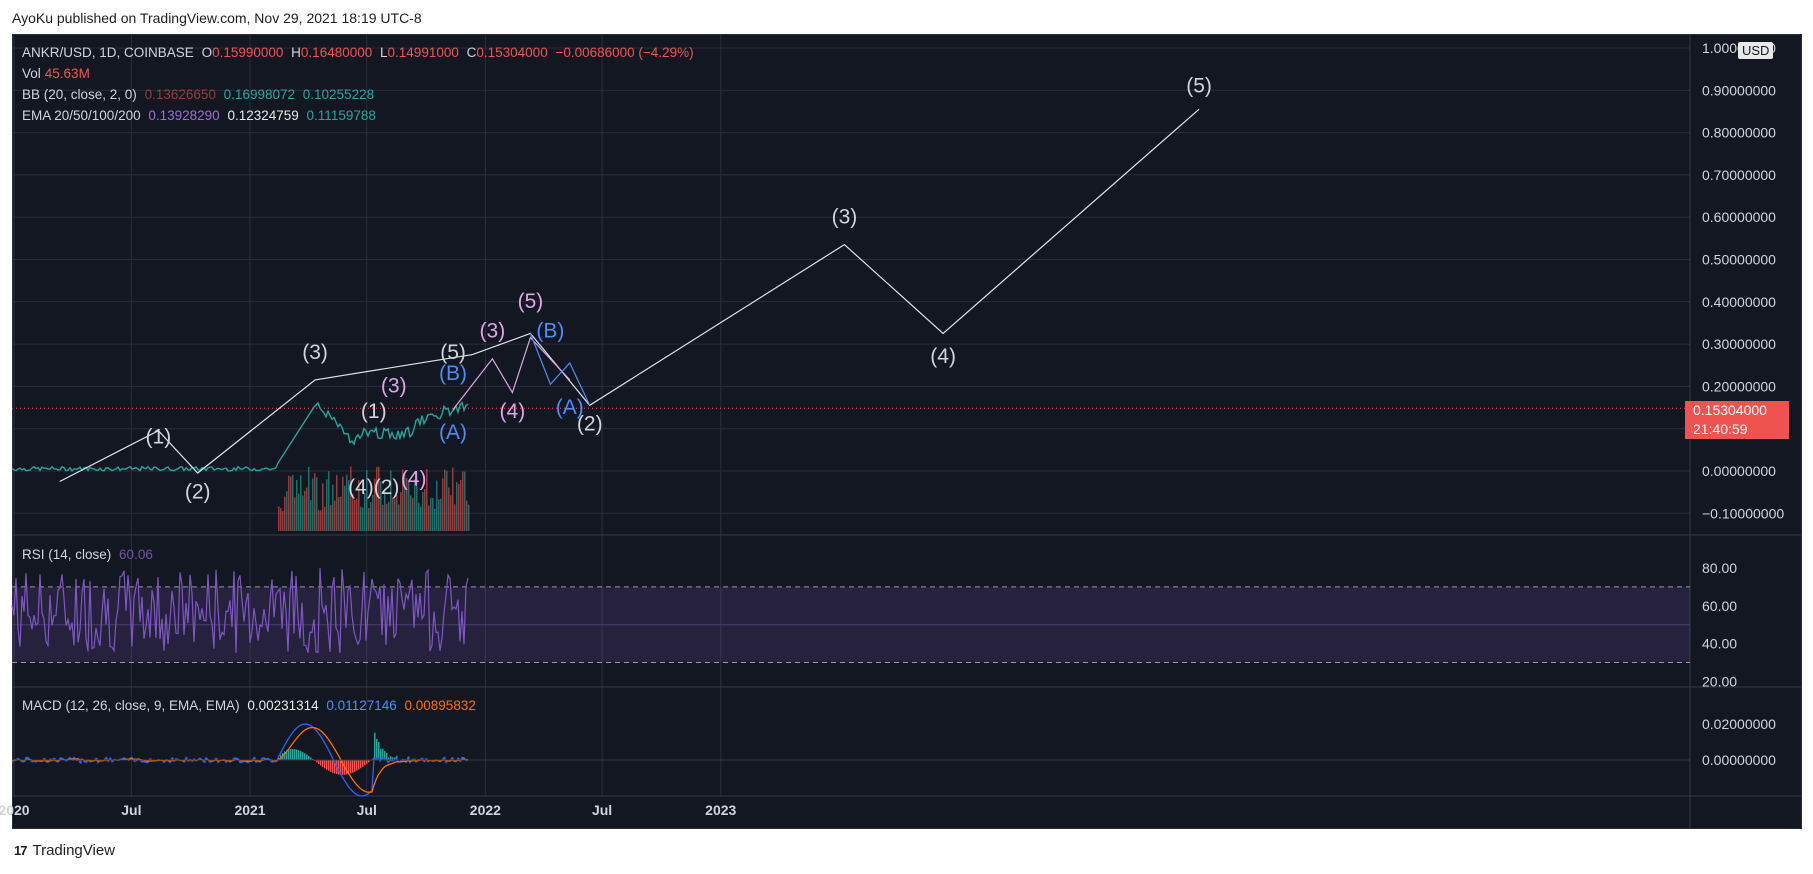 This screenshot has width=1813, height=874. What do you see at coordinates (136, 554) in the screenshot?
I see `rsi-value: 60.06` at bounding box center [136, 554].